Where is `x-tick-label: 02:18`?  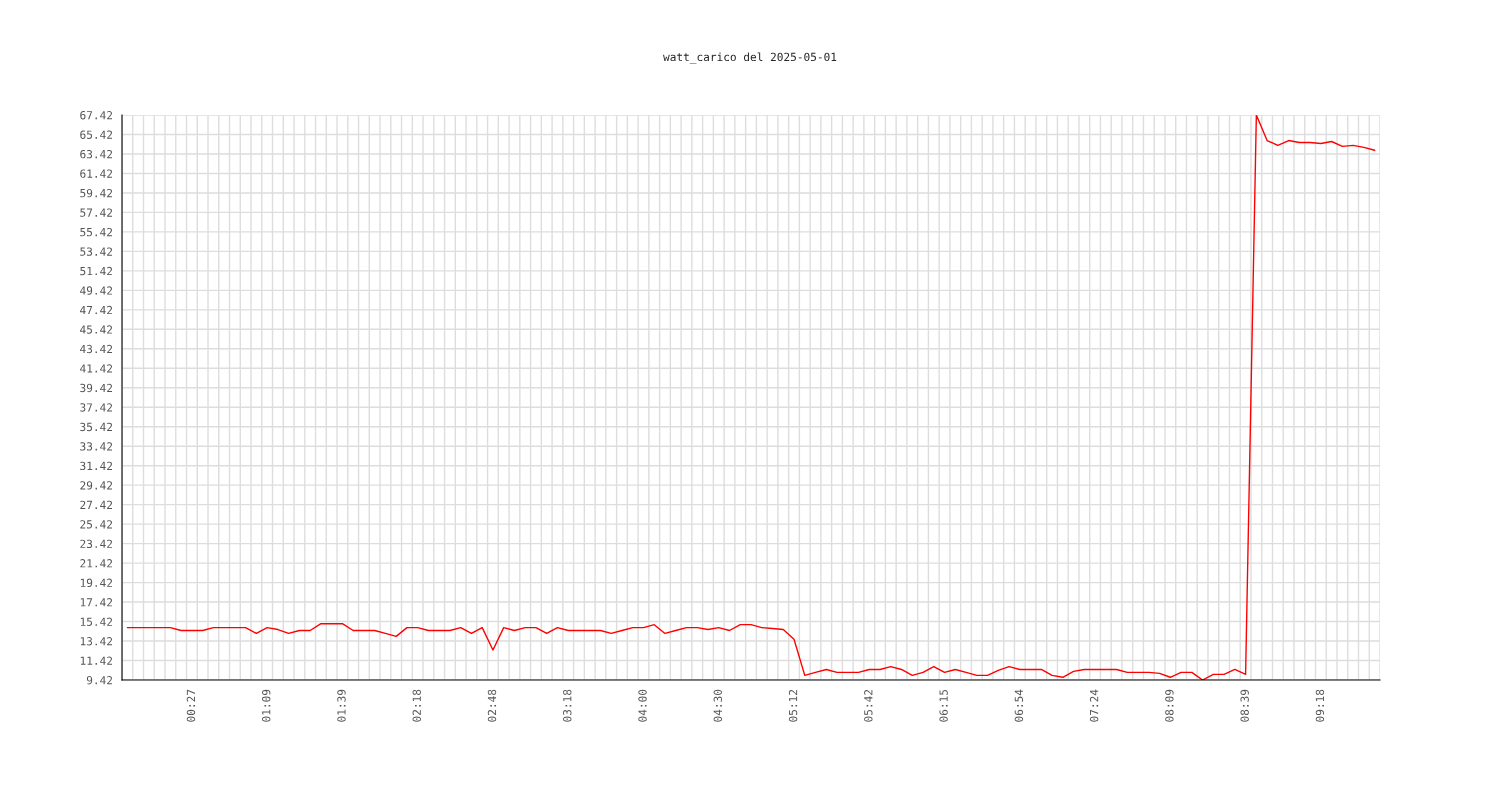
x-tick-label: 02:18 is located at coordinates (416, 705).